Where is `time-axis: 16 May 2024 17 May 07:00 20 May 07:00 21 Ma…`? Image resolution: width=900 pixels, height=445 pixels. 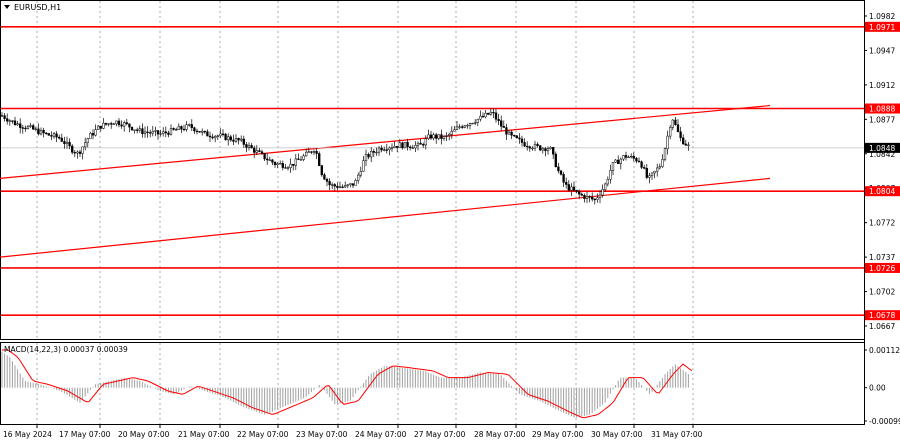 time-axis: 16 May 2024 17 May 07:00 20 May 07:00 21 Ma… is located at coordinates (353, 432).